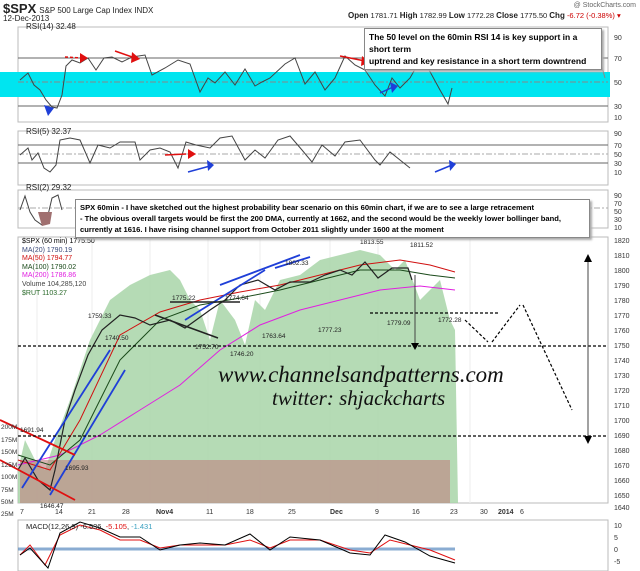 The width and height of the screenshot is (640, 571). Describe the element at coordinates (126, 512) in the screenshot. I see `svg-text: 28` at that location.